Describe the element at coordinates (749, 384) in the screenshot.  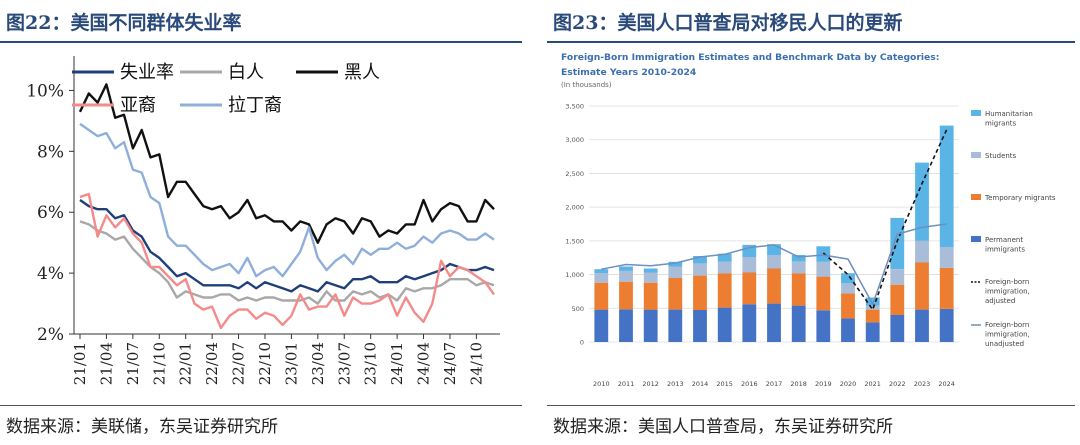
I see `x-tick-label: 2016` at that location.